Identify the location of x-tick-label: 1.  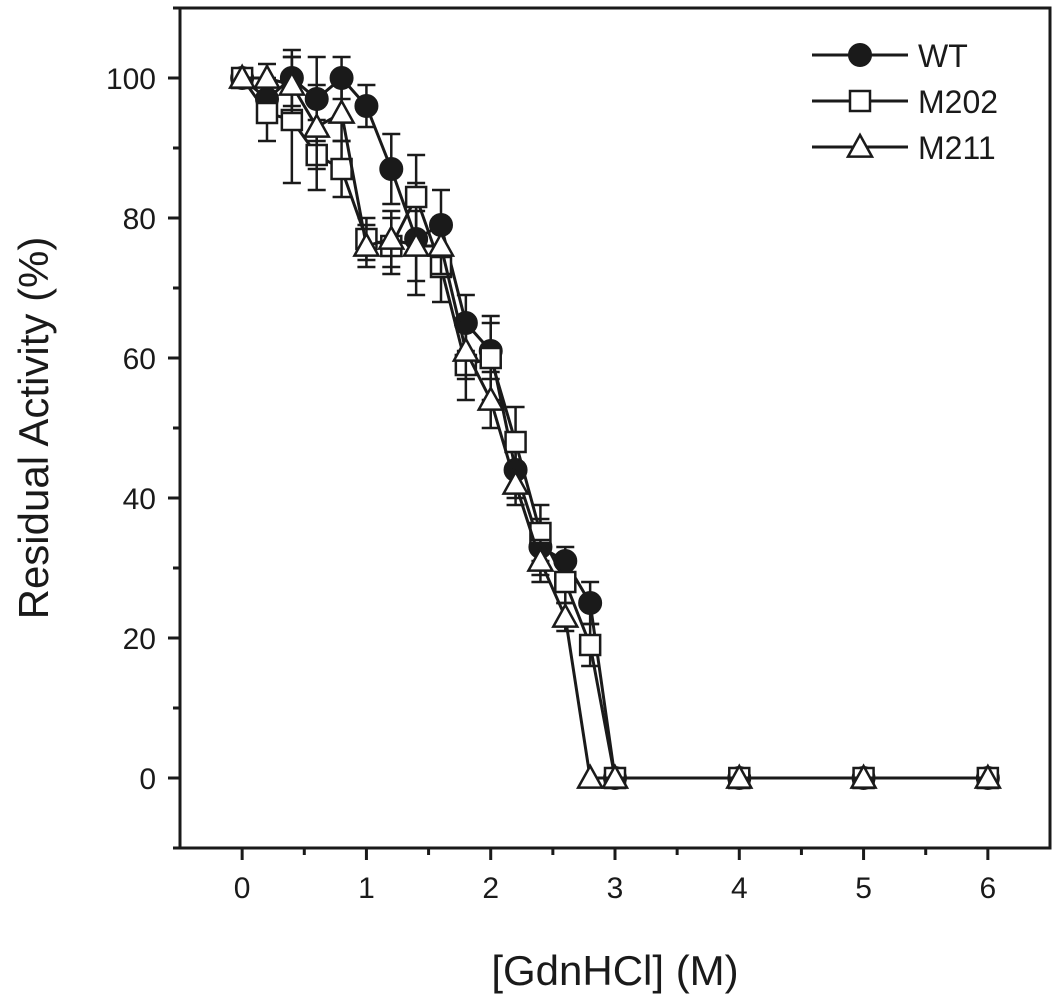
(366, 888).